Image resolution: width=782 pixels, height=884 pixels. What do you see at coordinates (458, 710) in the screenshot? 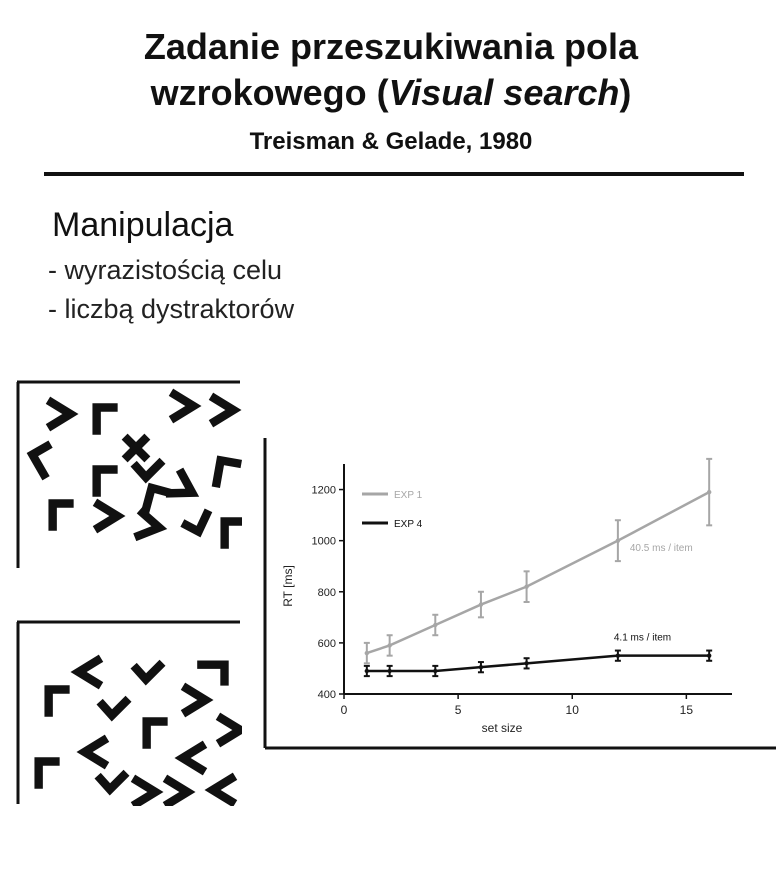
I see `x-tick-label: 5` at bounding box center [458, 710].